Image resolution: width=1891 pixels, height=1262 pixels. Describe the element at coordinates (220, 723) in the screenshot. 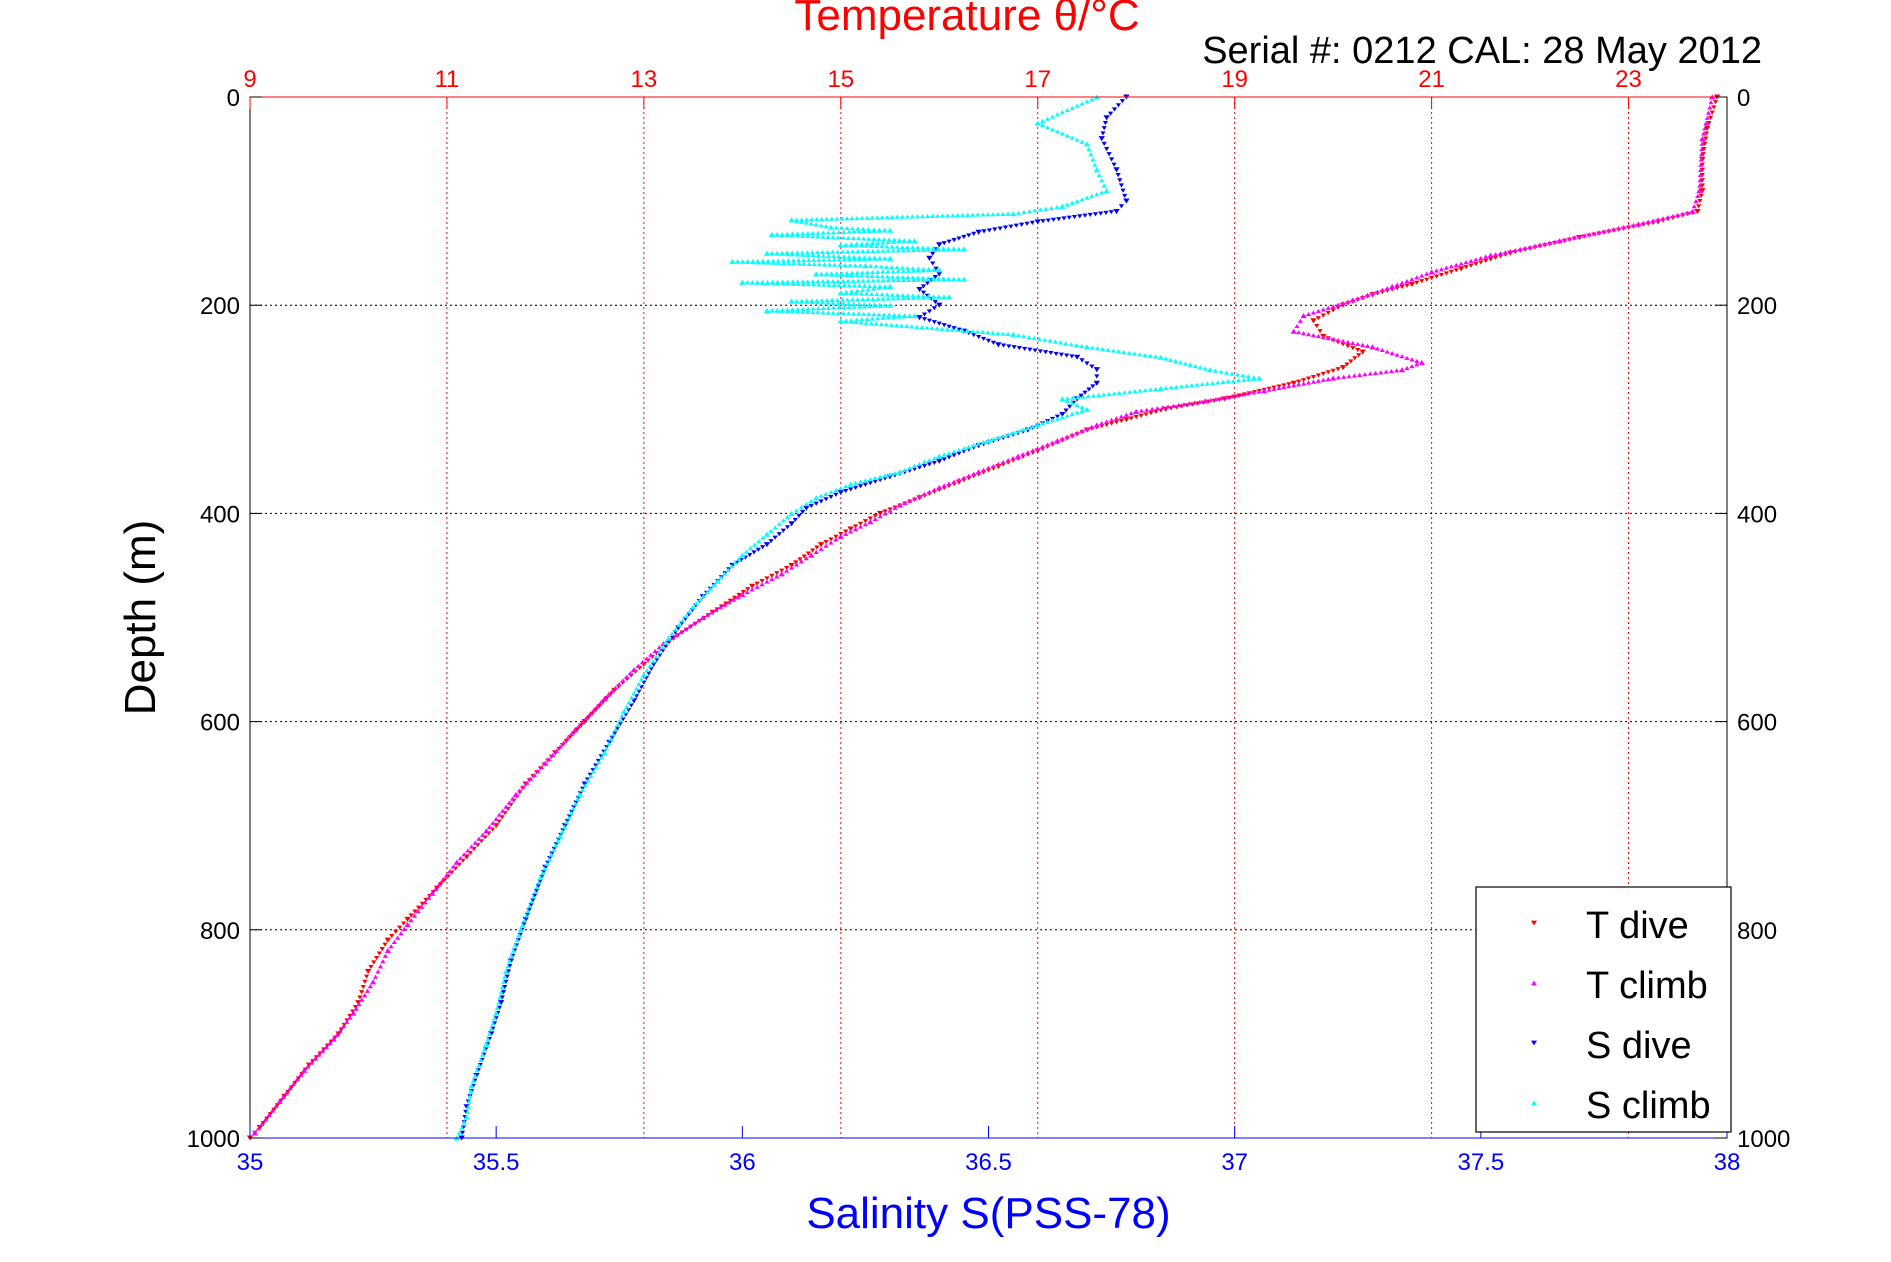

I see `depth-tick-label: 600` at that location.